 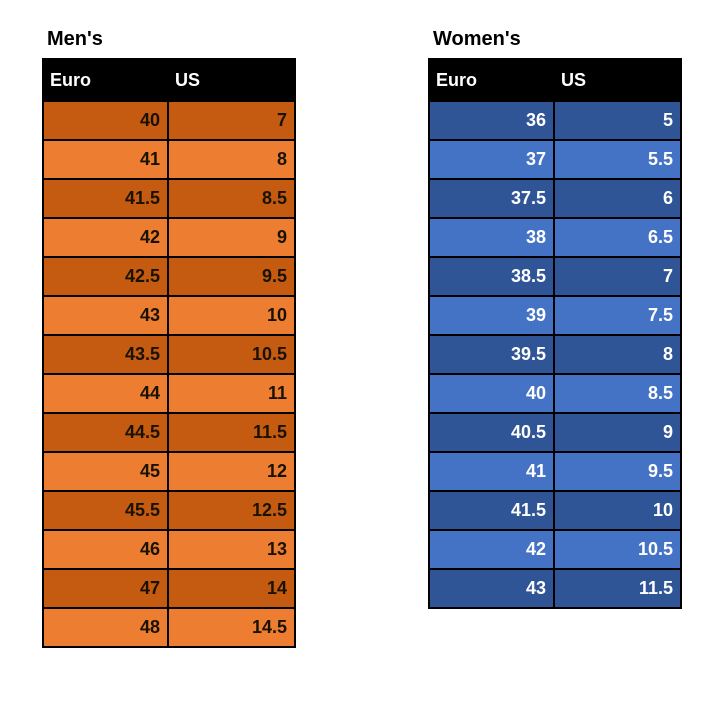 I want to click on table-row: 43 11.5, so click(x=555, y=588).